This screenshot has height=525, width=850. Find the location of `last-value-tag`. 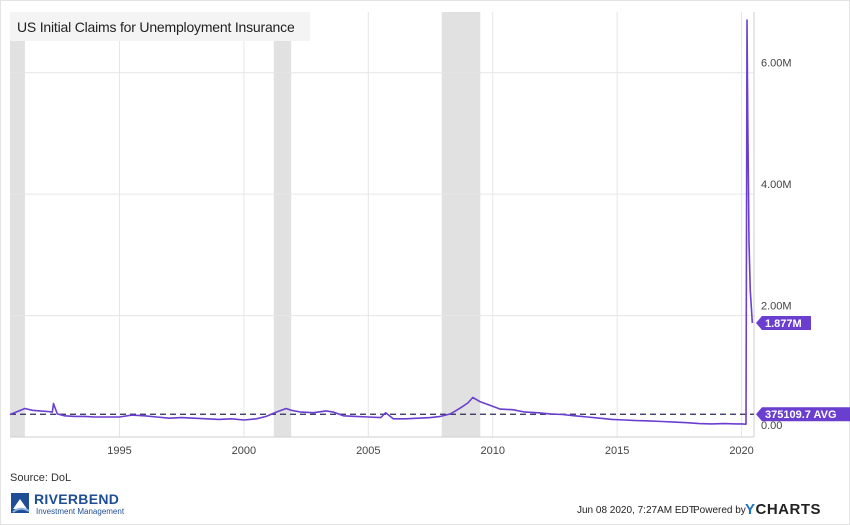

last-value-tag is located at coordinates (783, 323).